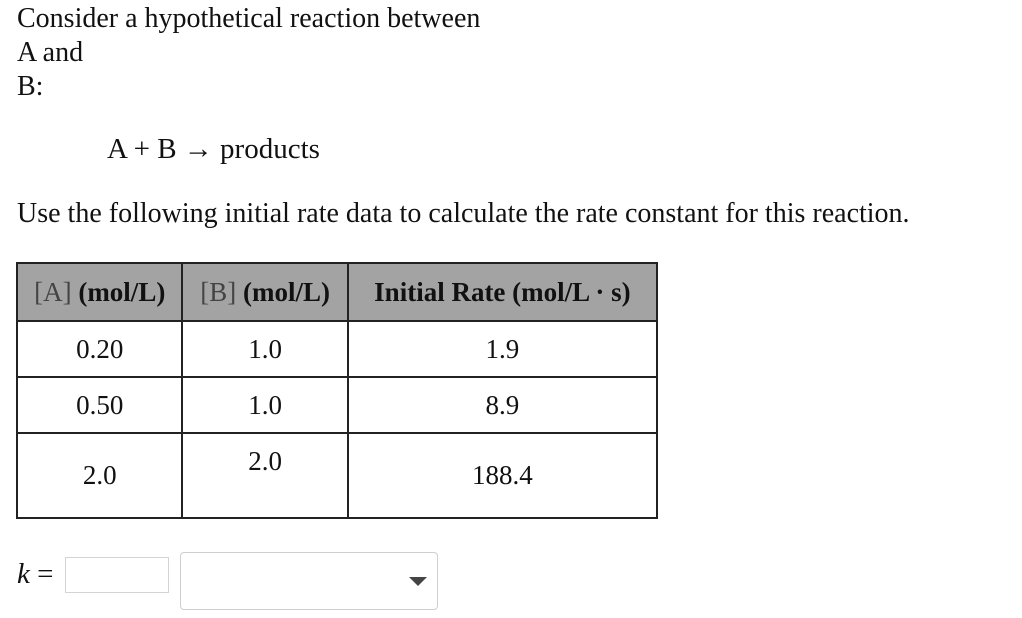 This screenshot has width=1022, height=618. Describe the element at coordinates (213, 149) in the screenshot. I see `reaction-equation: A + B → products` at that location.